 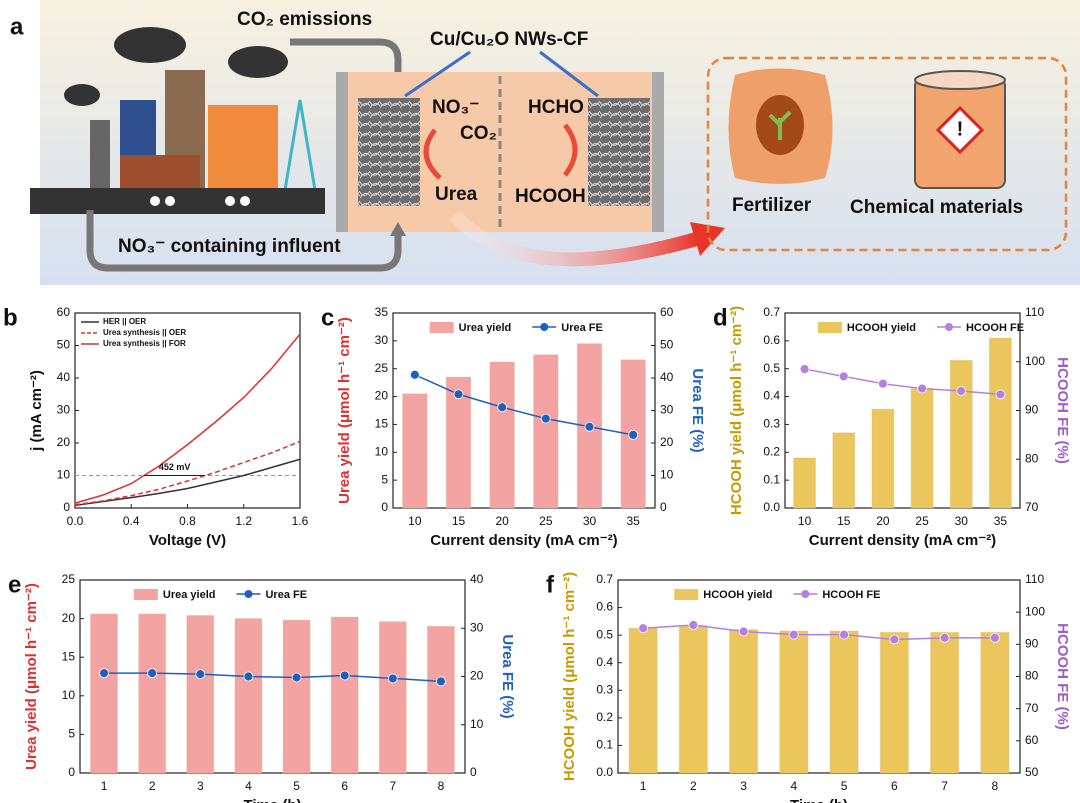 I want to click on y2-tick-label: 80, so click(x=1032, y=458).